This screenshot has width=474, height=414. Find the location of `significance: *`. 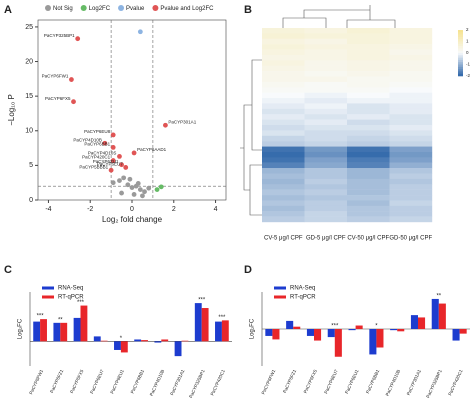

significance: * is located at coordinates (121, 339).